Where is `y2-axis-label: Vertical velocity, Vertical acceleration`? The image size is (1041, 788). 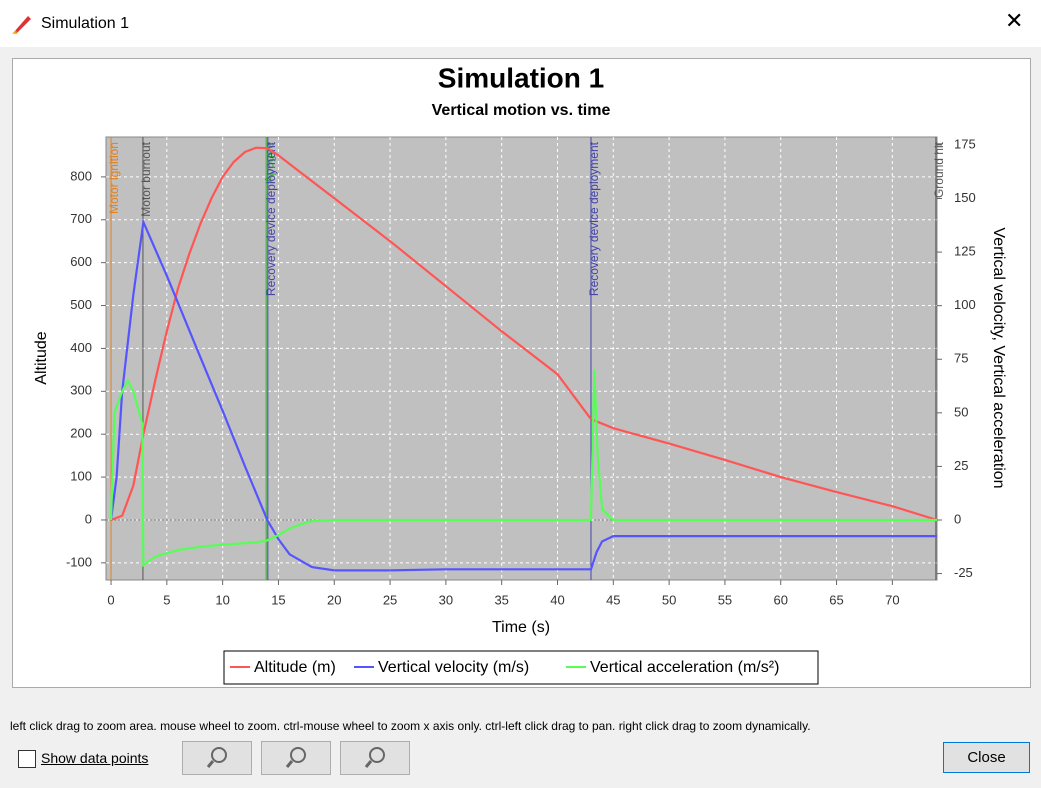 y2-axis-label: Vertical velocity, Vertical acceleration is located at coordinates (998, 357).